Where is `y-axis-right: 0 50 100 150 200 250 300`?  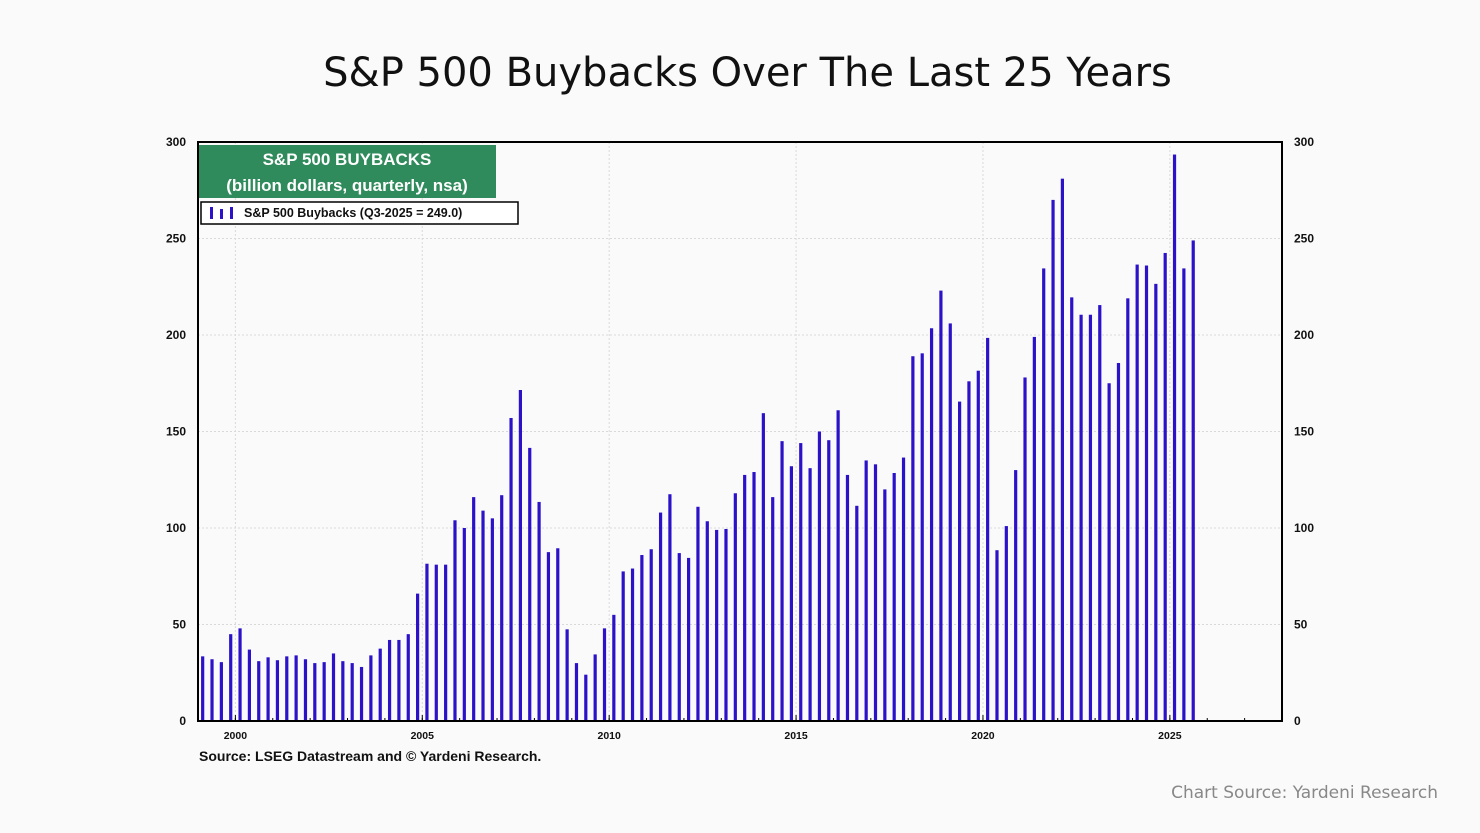
y-axis-right: 0 50 100 150 200 250 300 is located at coordinates (1304, 431).